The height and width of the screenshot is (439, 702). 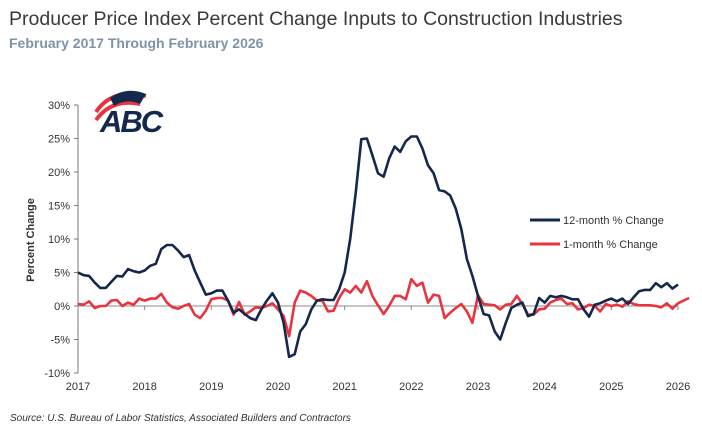 I want to click on x-tick-label: 2024, so click(x=544, y=387).